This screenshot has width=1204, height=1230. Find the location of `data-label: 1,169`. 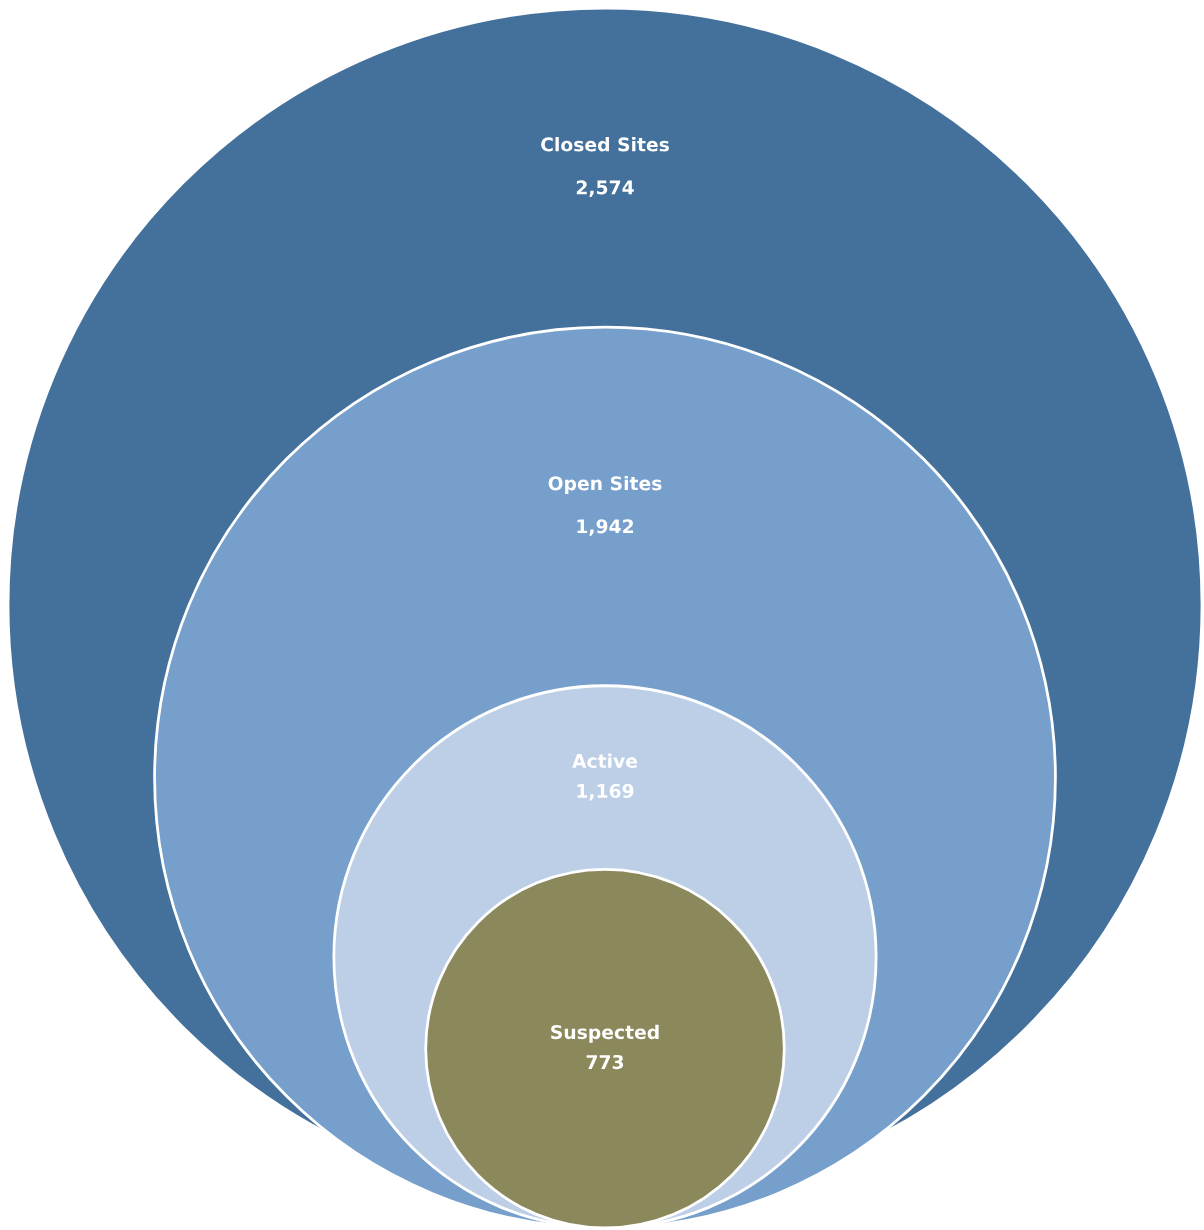

data-label: 1,169 is located at coordinates (605, 792).